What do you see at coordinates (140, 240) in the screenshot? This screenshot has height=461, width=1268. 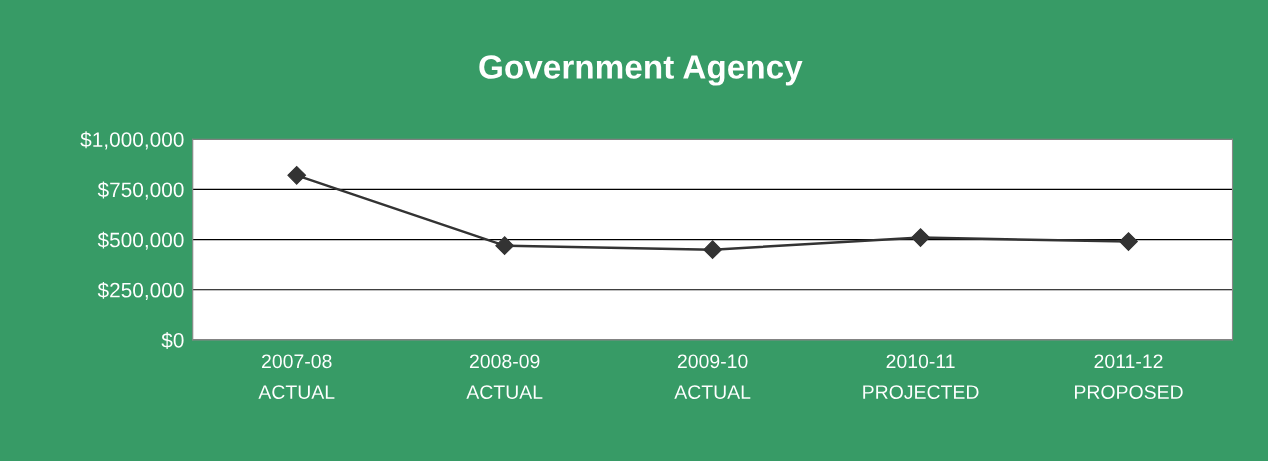 I see `y-tick-label: $500,000` at bounding box center [140, 240].